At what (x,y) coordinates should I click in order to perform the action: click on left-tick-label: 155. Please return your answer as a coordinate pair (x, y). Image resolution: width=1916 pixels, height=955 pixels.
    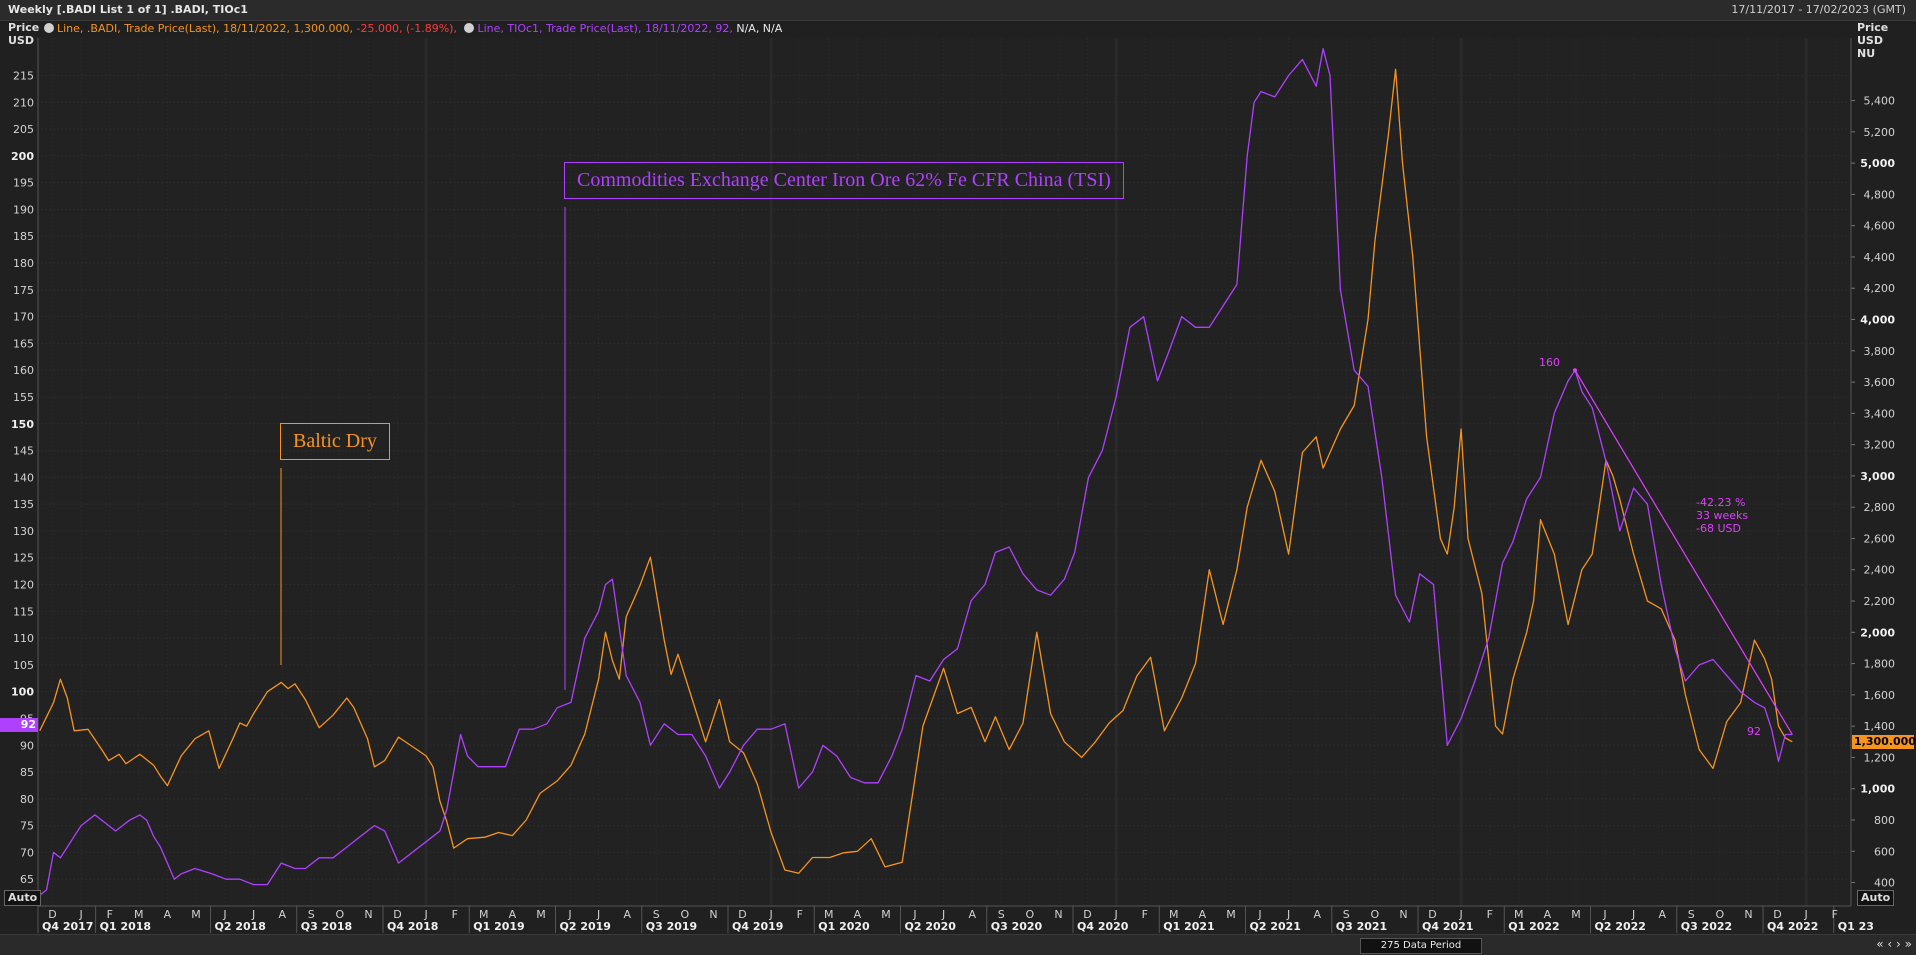
    Looking at the image, I should click on (23, 397).